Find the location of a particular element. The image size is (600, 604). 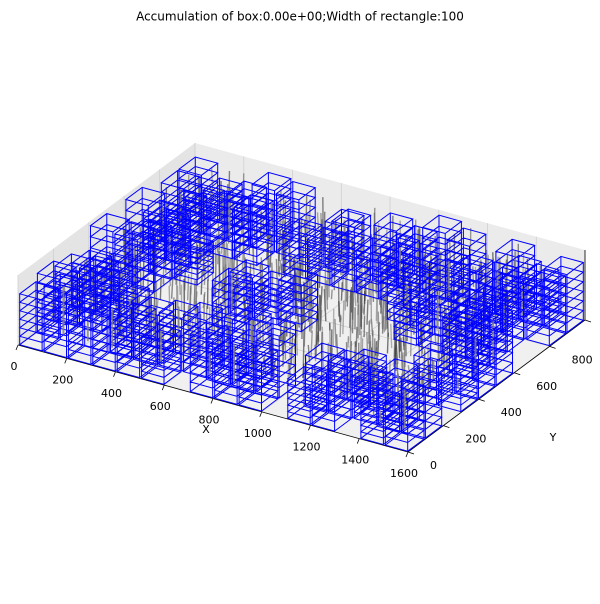

y-tick-label: 800 is located at coordinates (582, 359).